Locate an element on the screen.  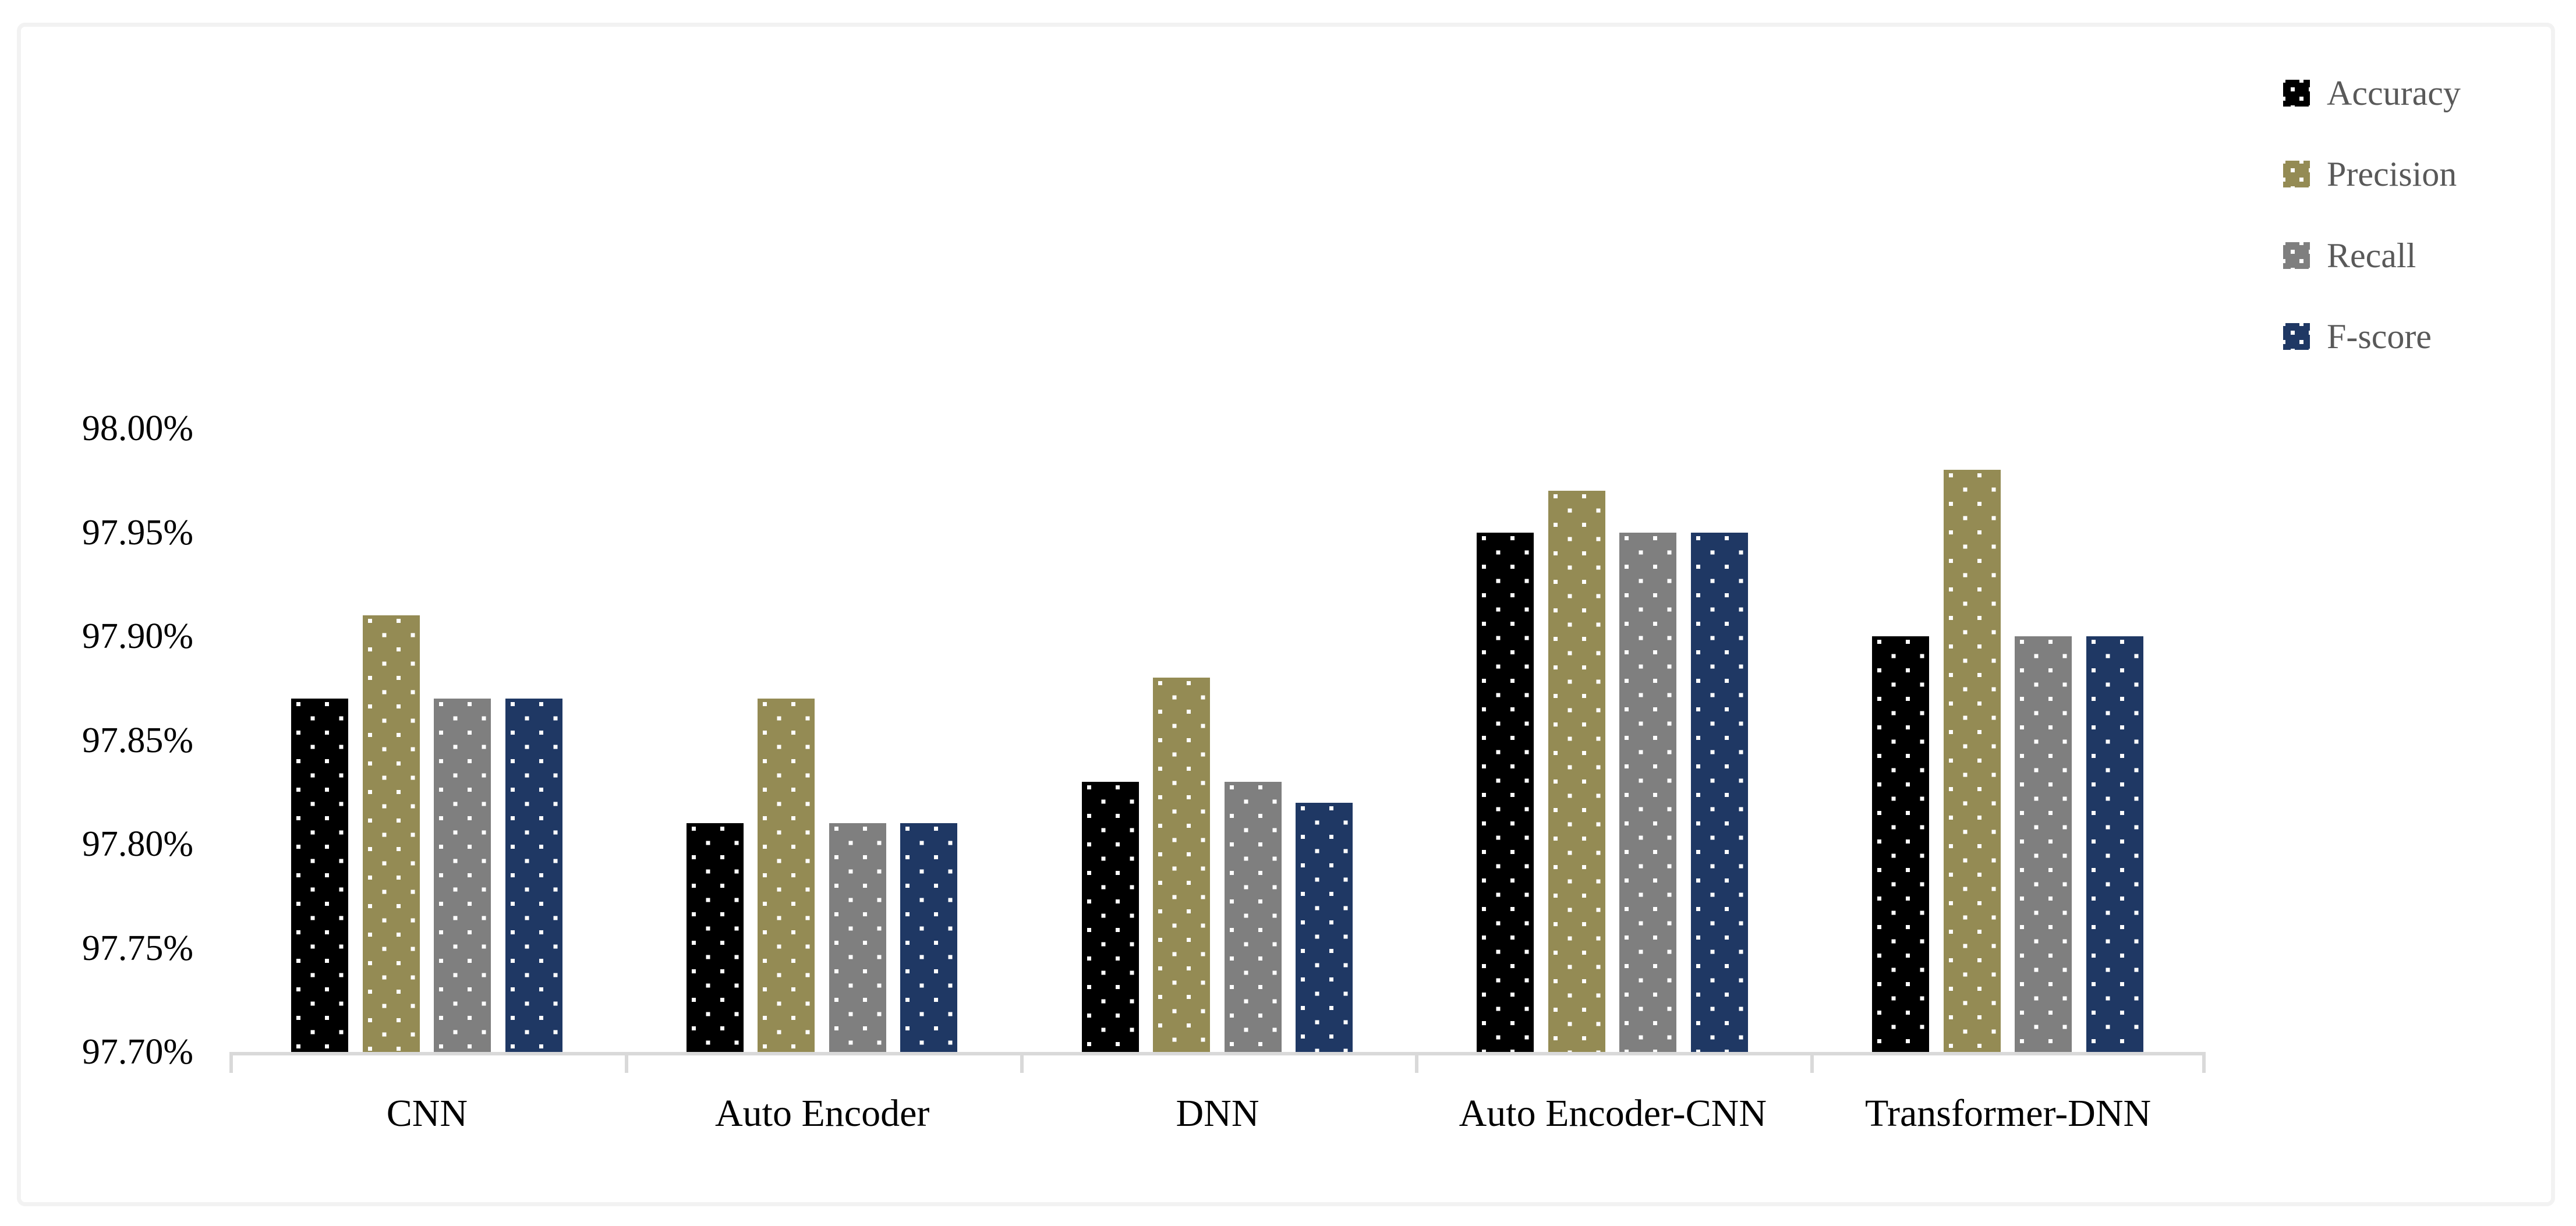
legend-label: F-score is located at coordinates (2379, 336).